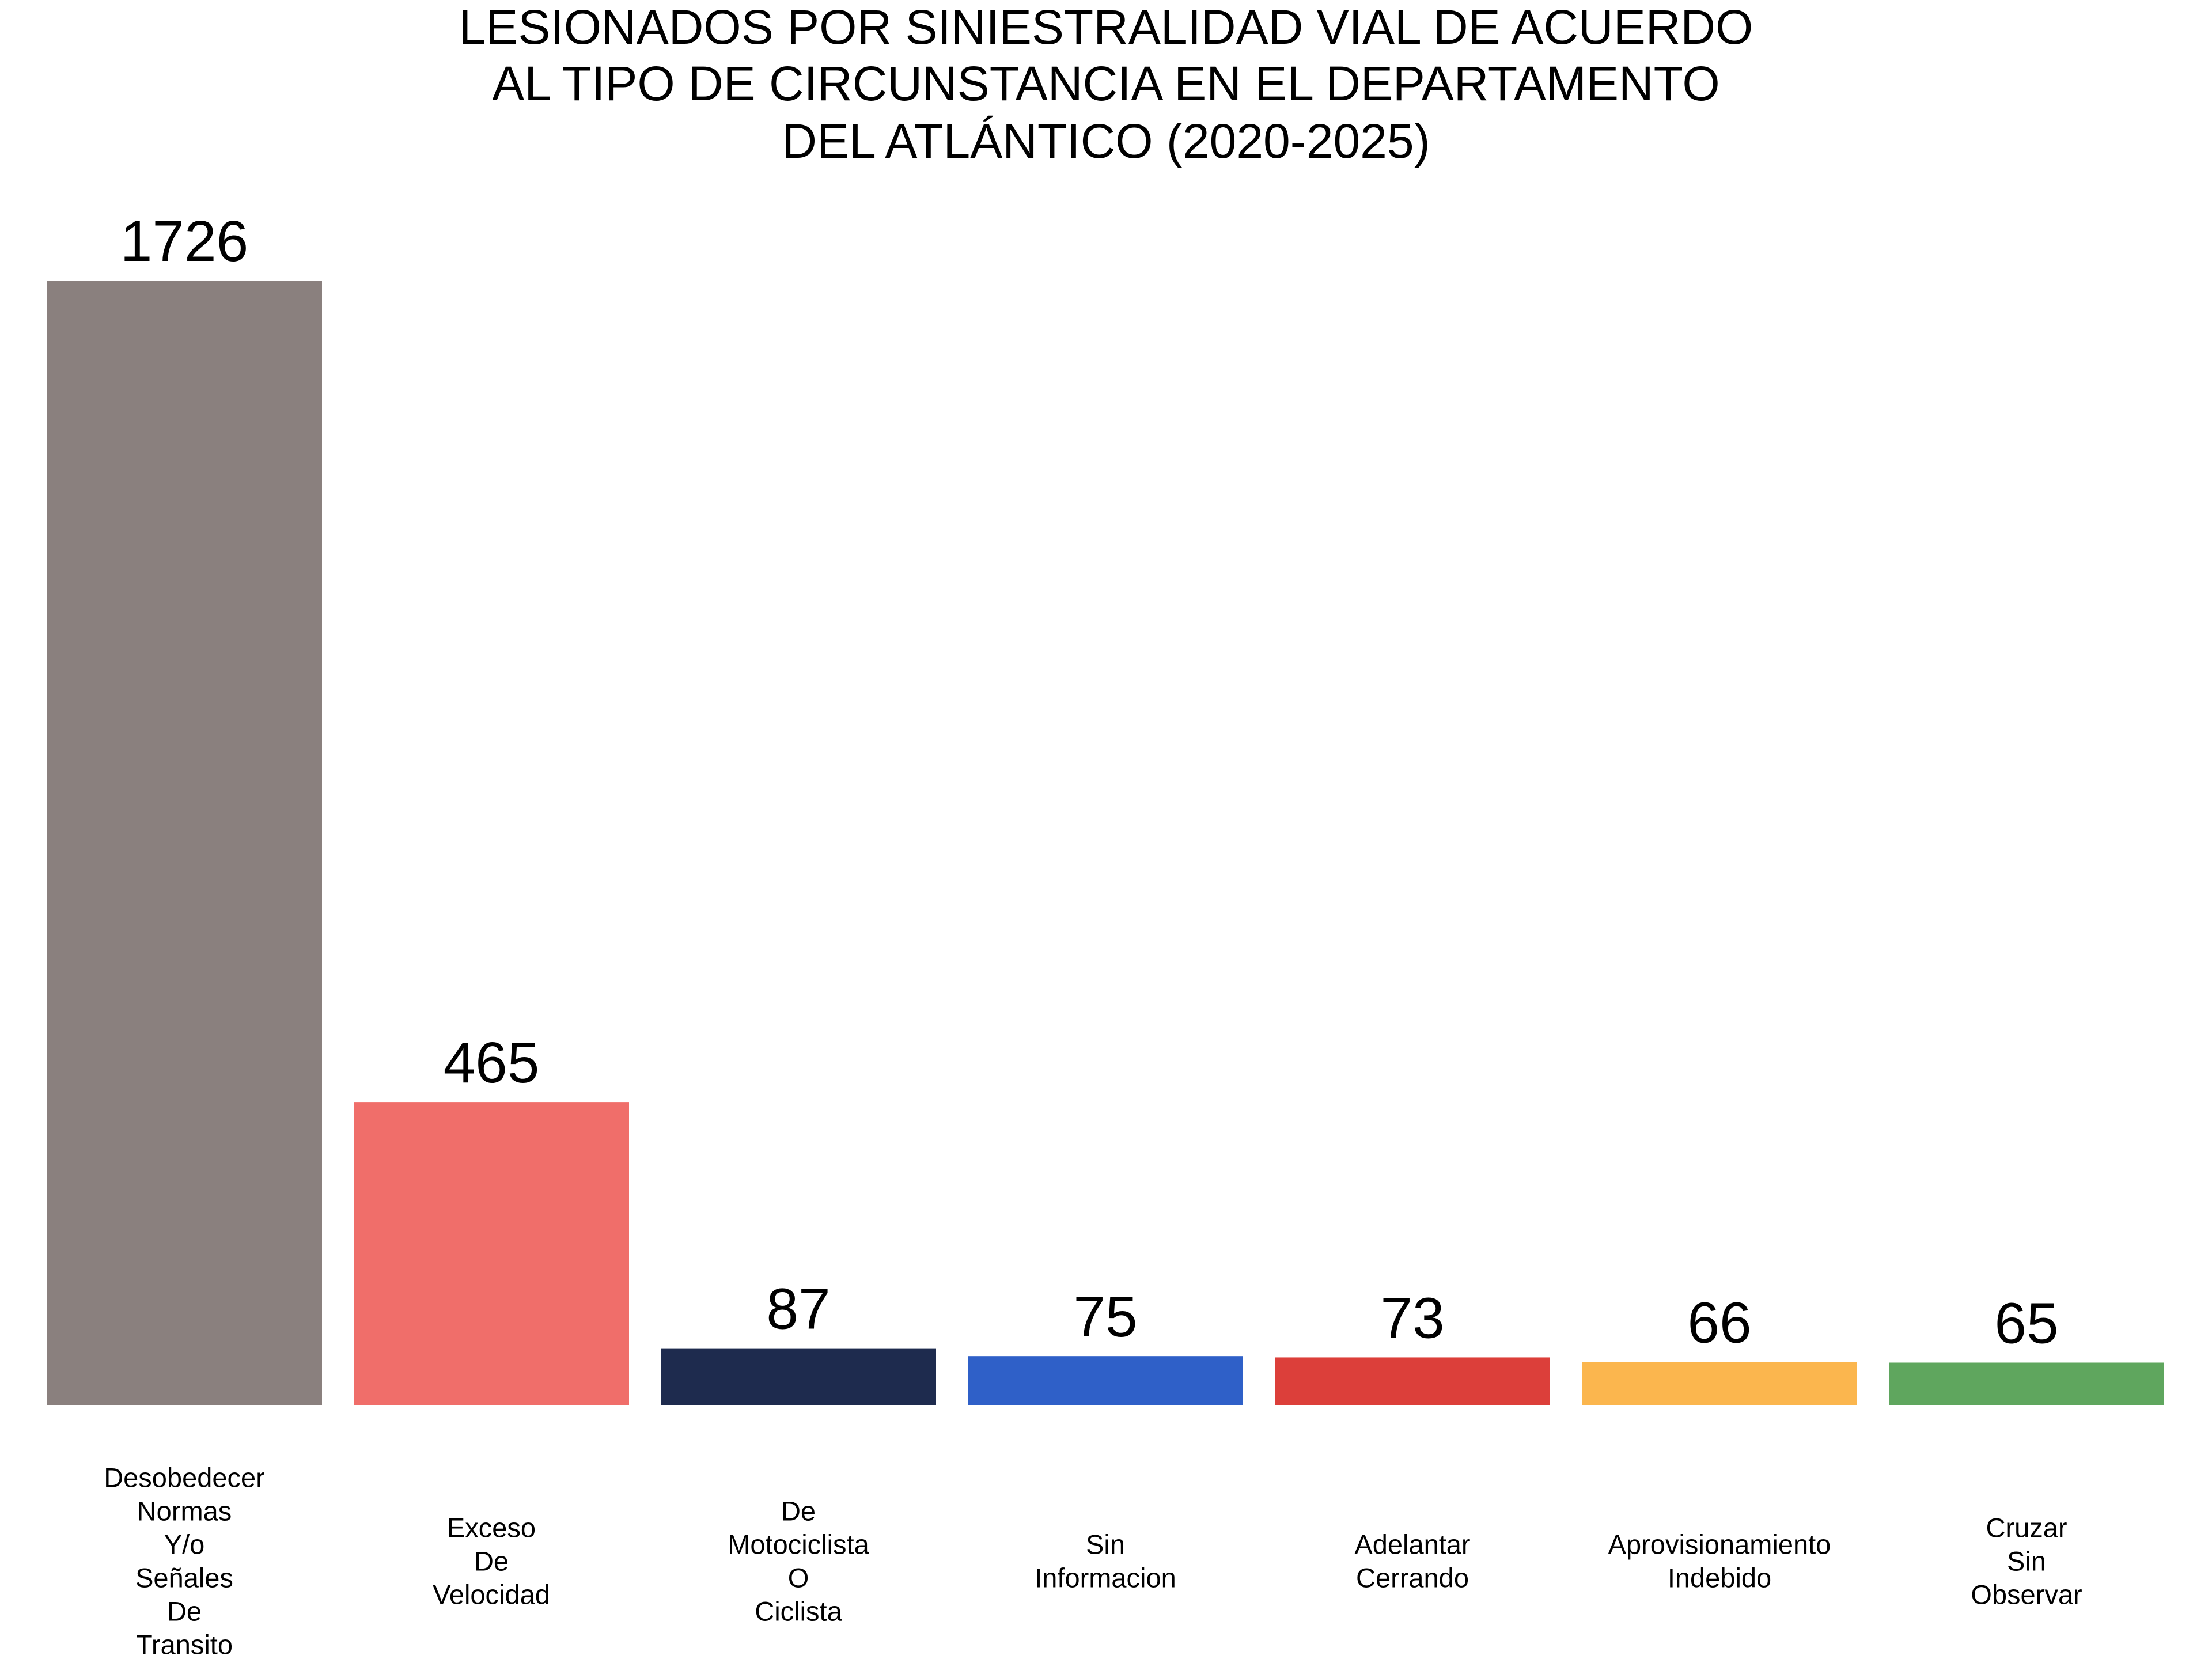 The width and height of the screenshot is (2212, 1659). I want to click on x-tick-label: Desobedecer Normas Y/o Señales De Transito, so click(184, 1560).